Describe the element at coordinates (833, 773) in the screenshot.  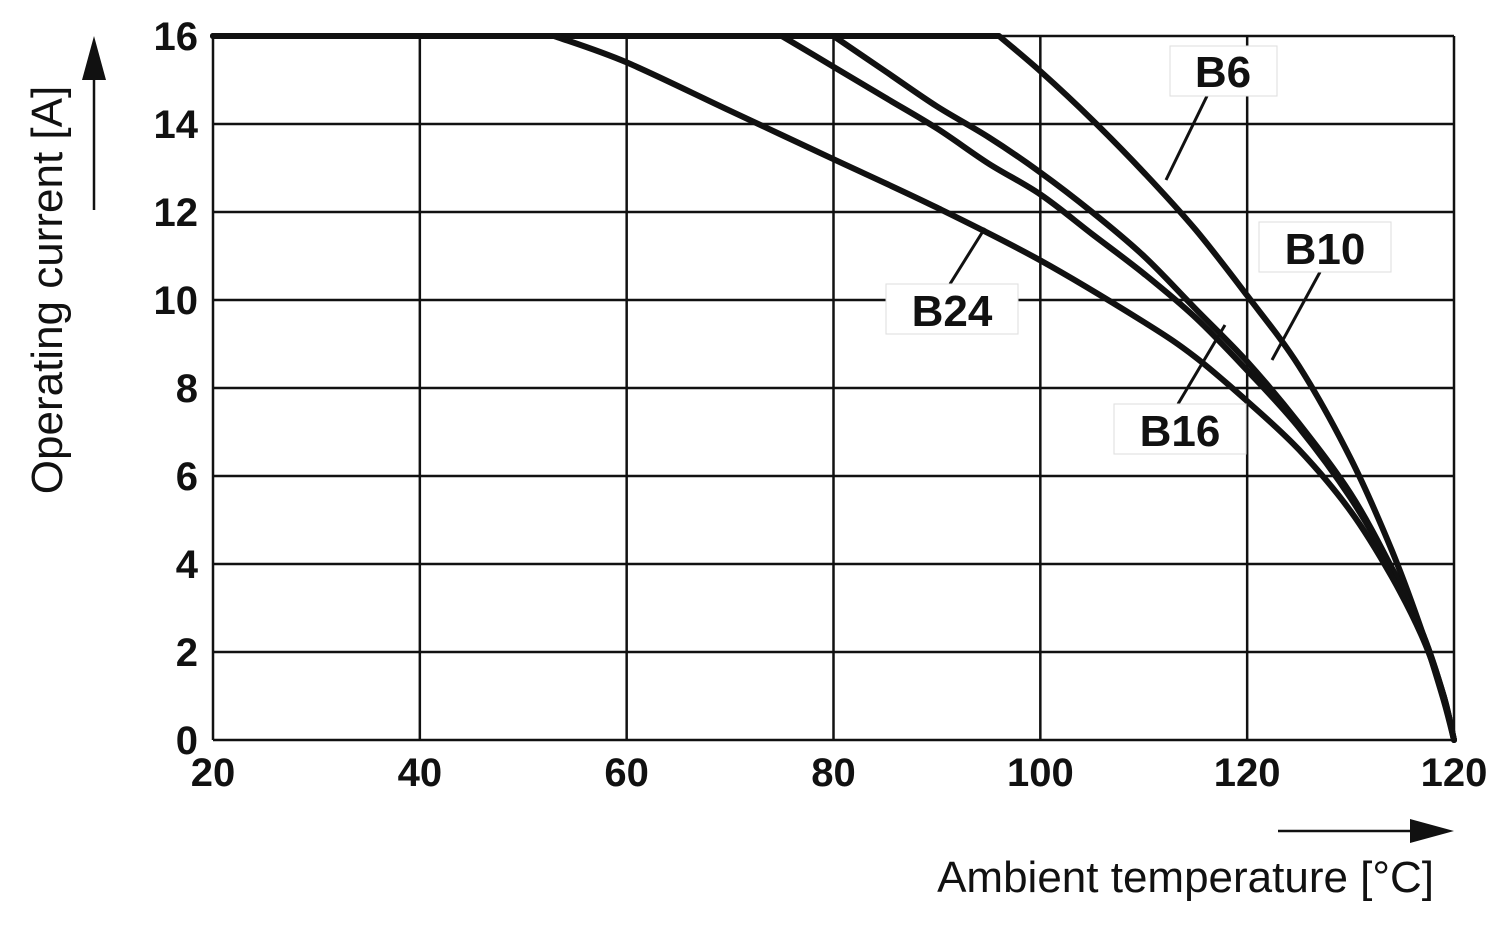
I see `x-tick-label: 80` at that location.